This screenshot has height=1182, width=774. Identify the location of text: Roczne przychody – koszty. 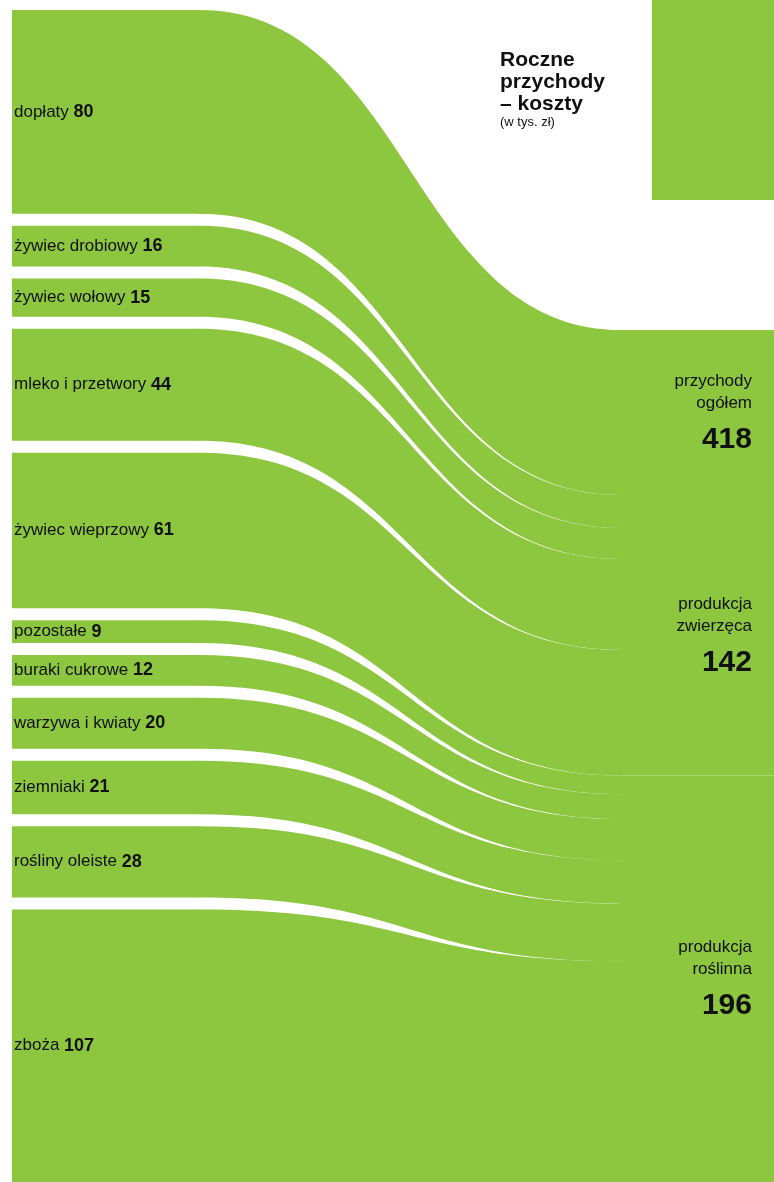
(553, 80).